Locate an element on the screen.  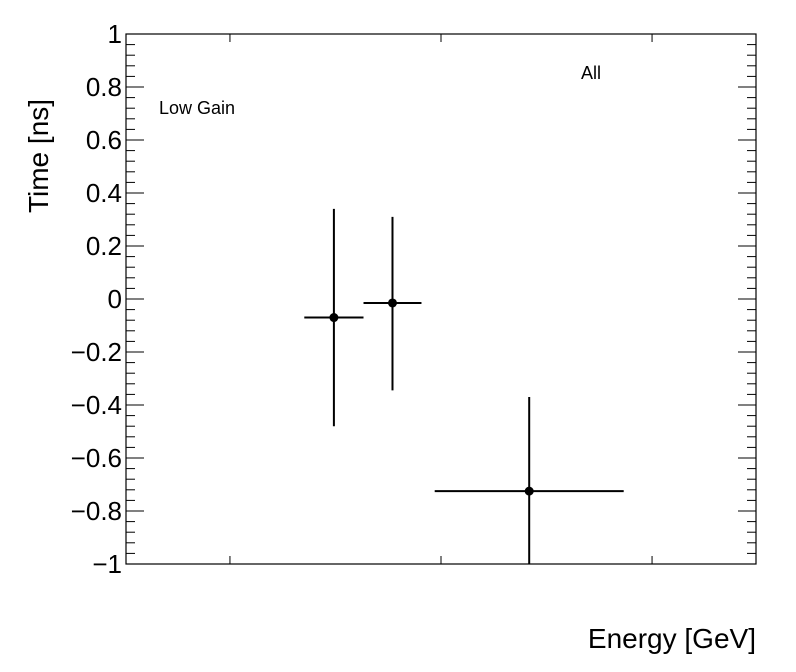
y-axis-title: Time [ns] is located at coordinates (38, 156).